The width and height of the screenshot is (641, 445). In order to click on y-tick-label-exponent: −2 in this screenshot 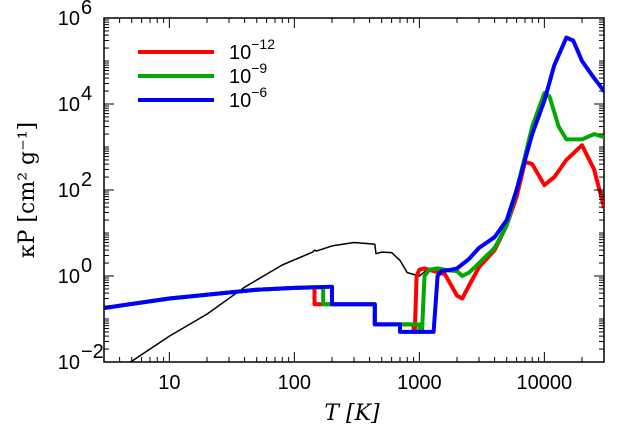, I will do `click(92, 352)`.